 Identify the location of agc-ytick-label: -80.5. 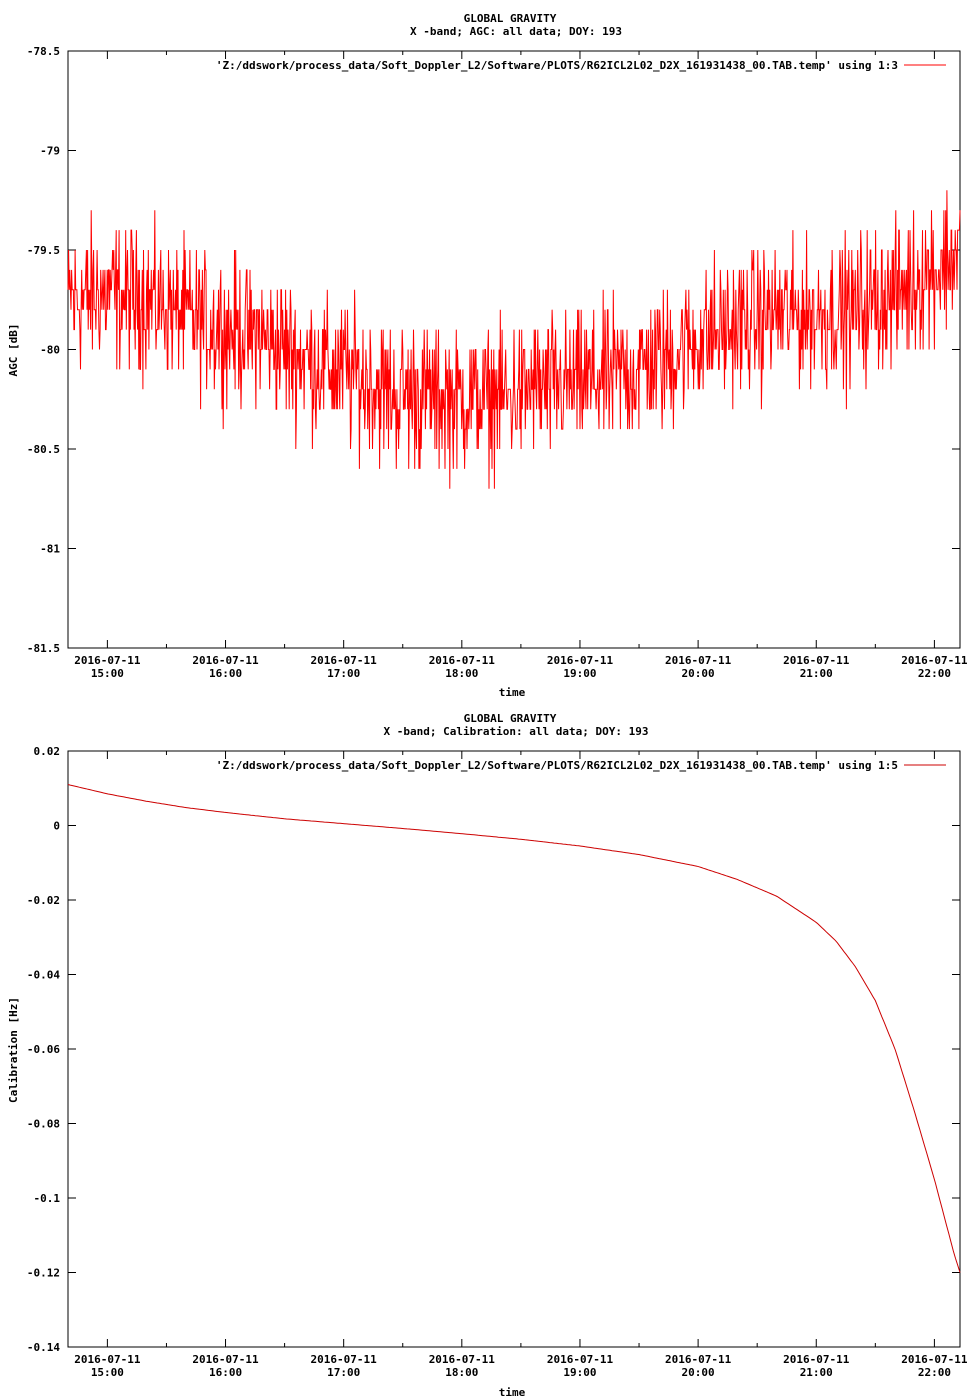
(43, 449).